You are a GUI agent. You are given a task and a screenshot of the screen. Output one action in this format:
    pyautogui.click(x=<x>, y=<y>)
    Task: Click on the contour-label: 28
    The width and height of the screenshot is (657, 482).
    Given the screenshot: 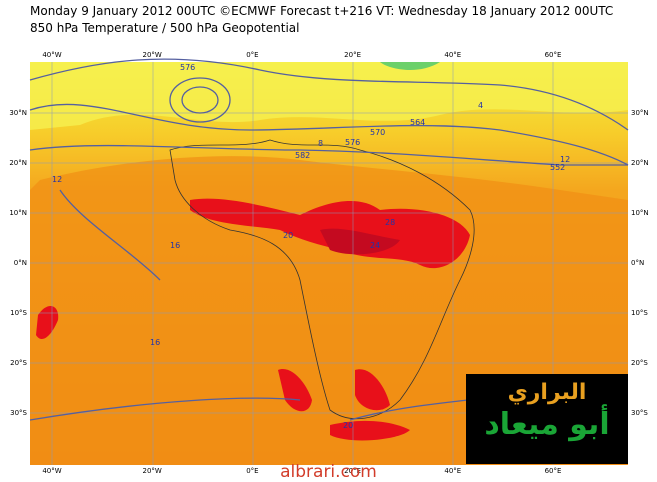 What is the action you would take?
    pyautogui.click(x=390, y=222)
    